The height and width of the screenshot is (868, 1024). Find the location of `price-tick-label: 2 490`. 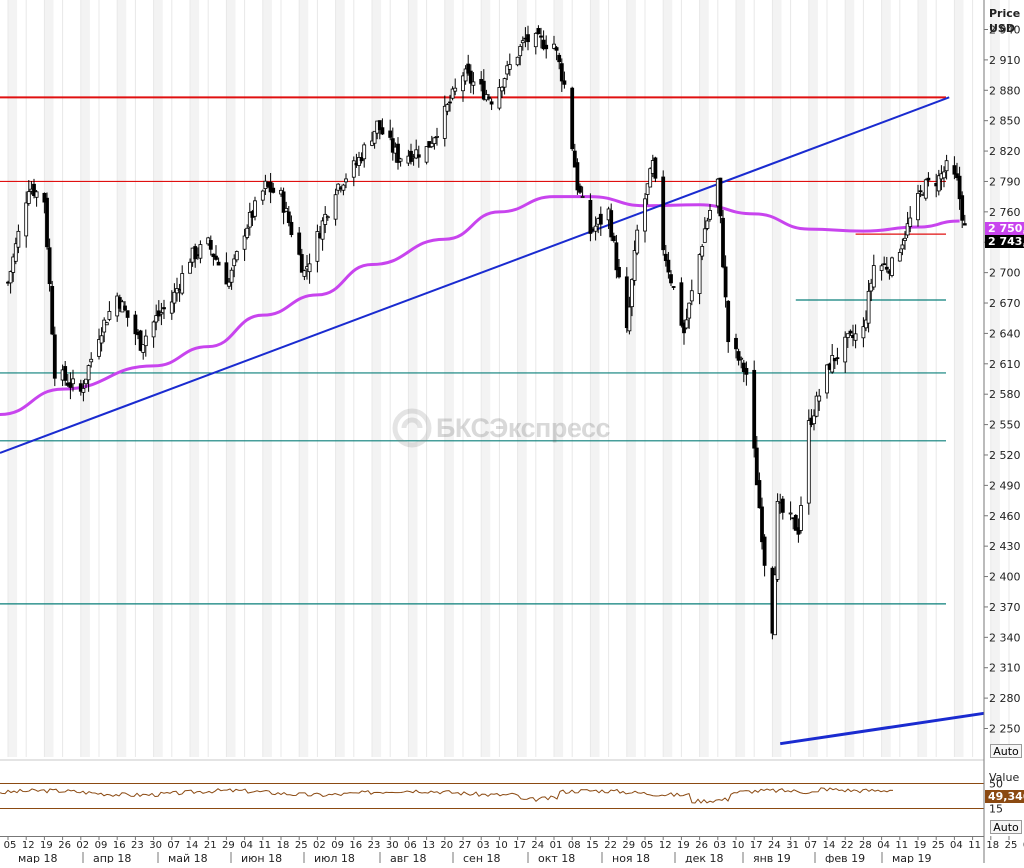

price-tick-label: 2 490 is located at coordinates (1005, 485).